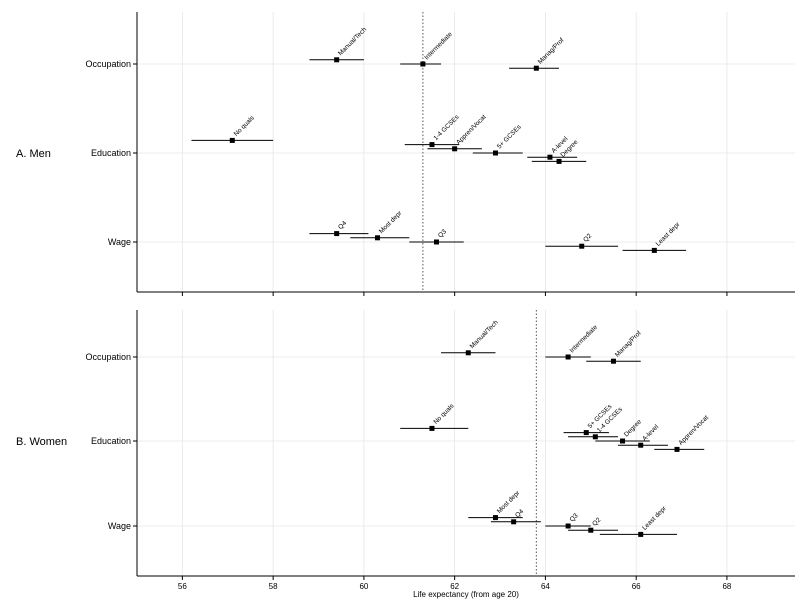 The width and height of the screenshot is (796, 615). What do you see at coordinates (363, 586) in the screenshot?
I see `x-tick-label: 60` at bounding box center [363, 586].